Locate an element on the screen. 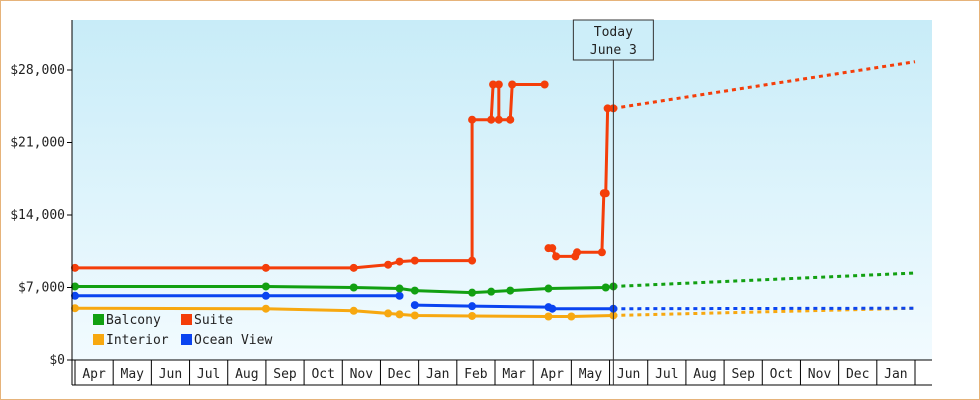 The image size is (980, 400). today-box is located at coordinates (613, 40).